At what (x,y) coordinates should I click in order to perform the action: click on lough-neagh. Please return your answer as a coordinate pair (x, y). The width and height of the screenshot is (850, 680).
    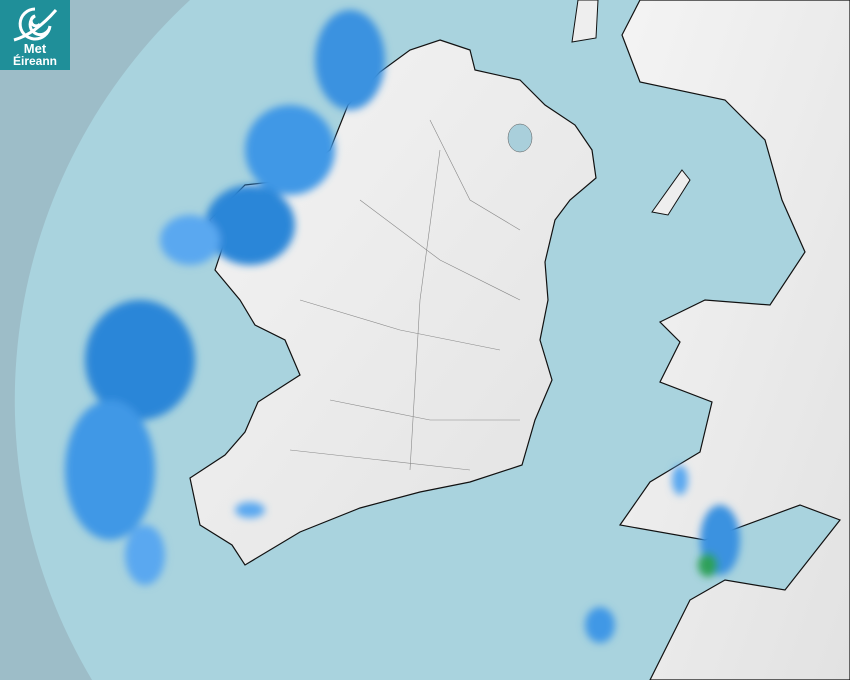
    Looking at the image, I should click on (520, 138).